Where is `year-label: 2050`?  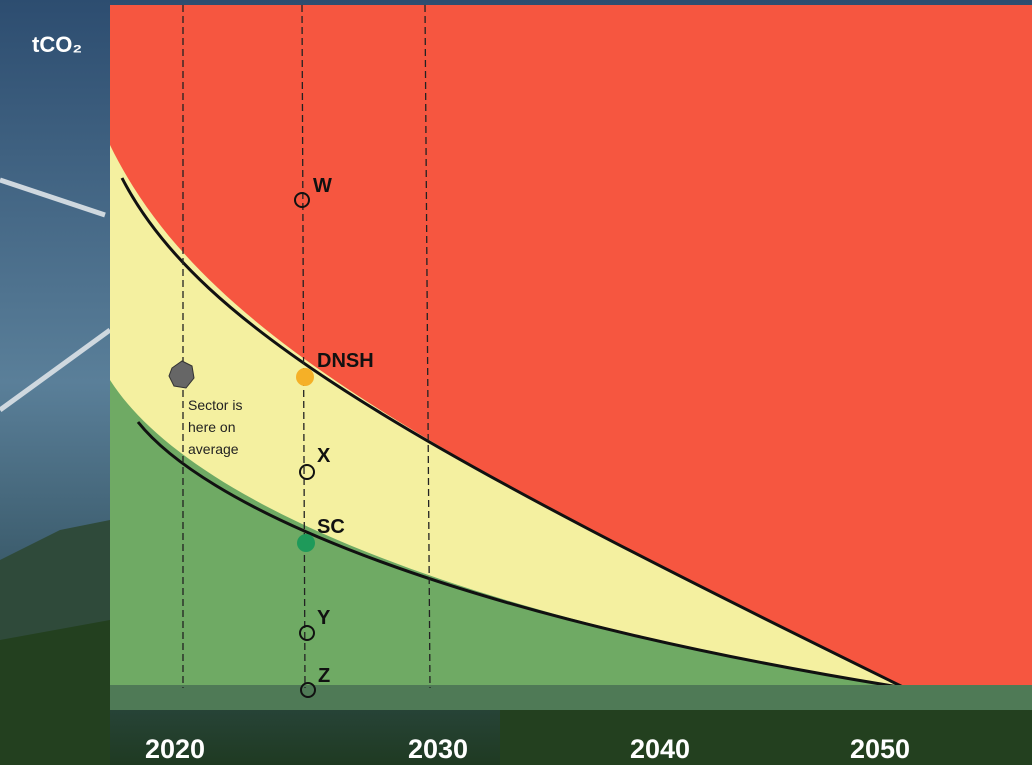
year-label: 2050 is located at coordinates (880, 749).